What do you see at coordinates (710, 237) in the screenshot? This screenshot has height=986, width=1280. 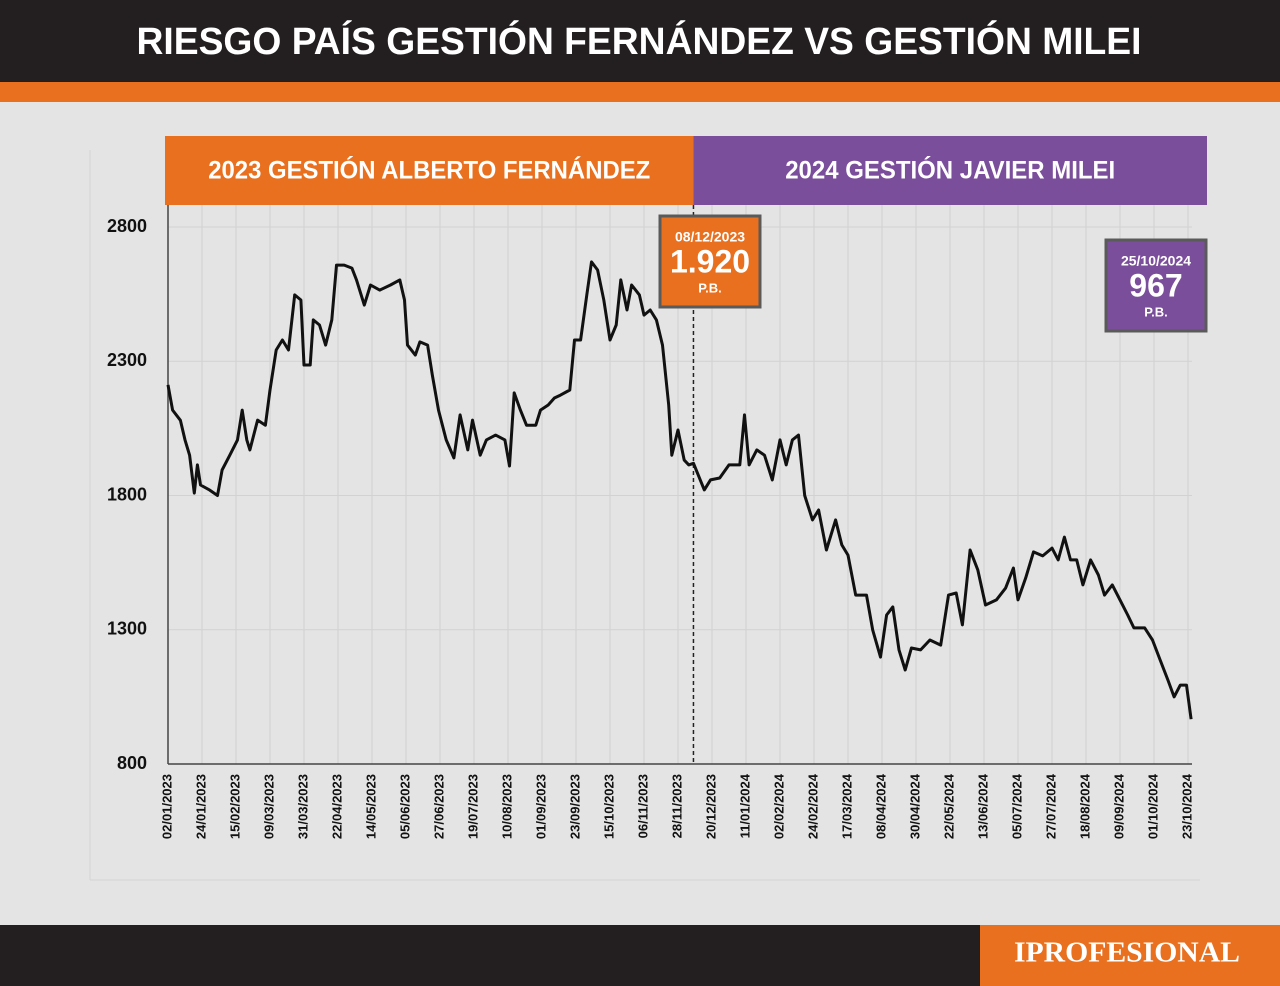 I see `annotation-date: 08/12/2023` at bounding box center [710, 237].